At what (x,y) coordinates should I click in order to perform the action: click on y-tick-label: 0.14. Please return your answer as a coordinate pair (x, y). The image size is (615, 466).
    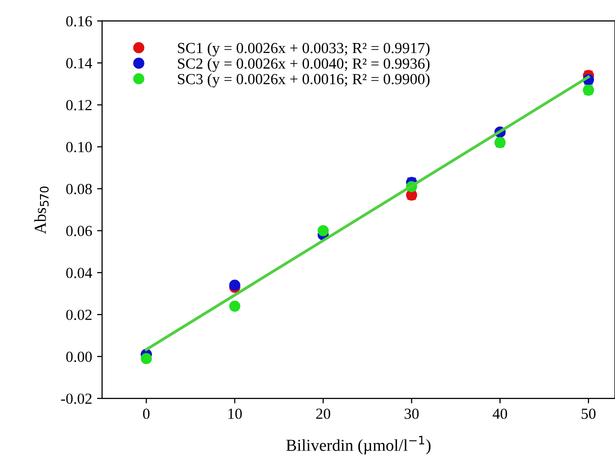
    Looking at the image, I should click on (79, 63).